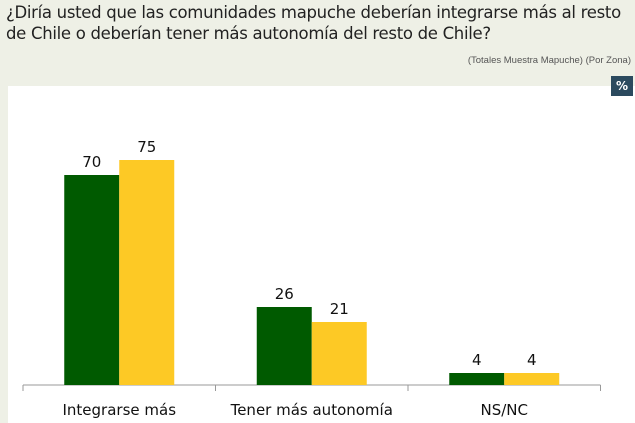 Image resolution: width=635 pixels, height=423 pixels. Describe the element at coordinates (119, 410) in the screenshot. I see `category-label: Integrarse más` at that location.